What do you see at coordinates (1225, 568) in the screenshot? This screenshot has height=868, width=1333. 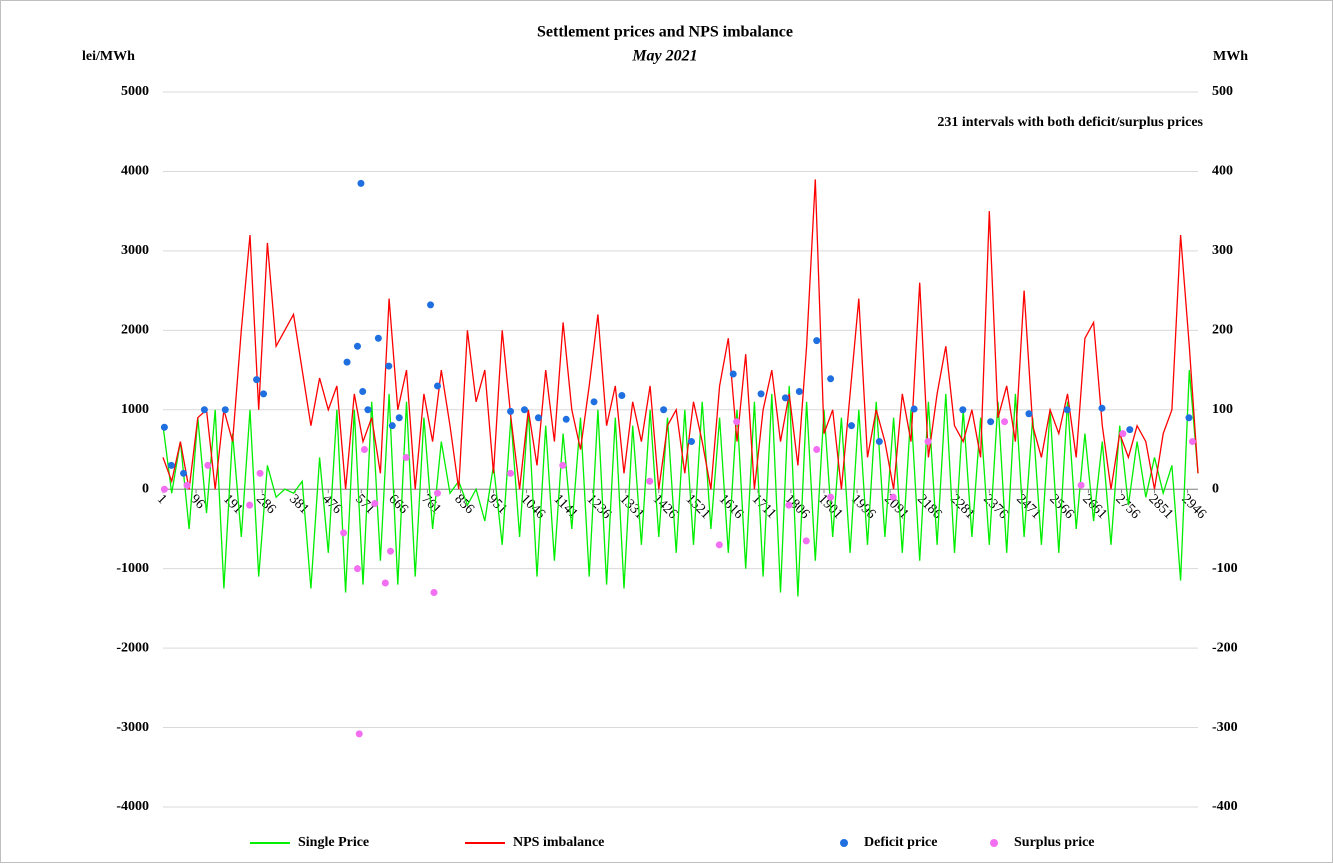 I see `y2-tick-label: -100` at bounding box center [1225, 568].